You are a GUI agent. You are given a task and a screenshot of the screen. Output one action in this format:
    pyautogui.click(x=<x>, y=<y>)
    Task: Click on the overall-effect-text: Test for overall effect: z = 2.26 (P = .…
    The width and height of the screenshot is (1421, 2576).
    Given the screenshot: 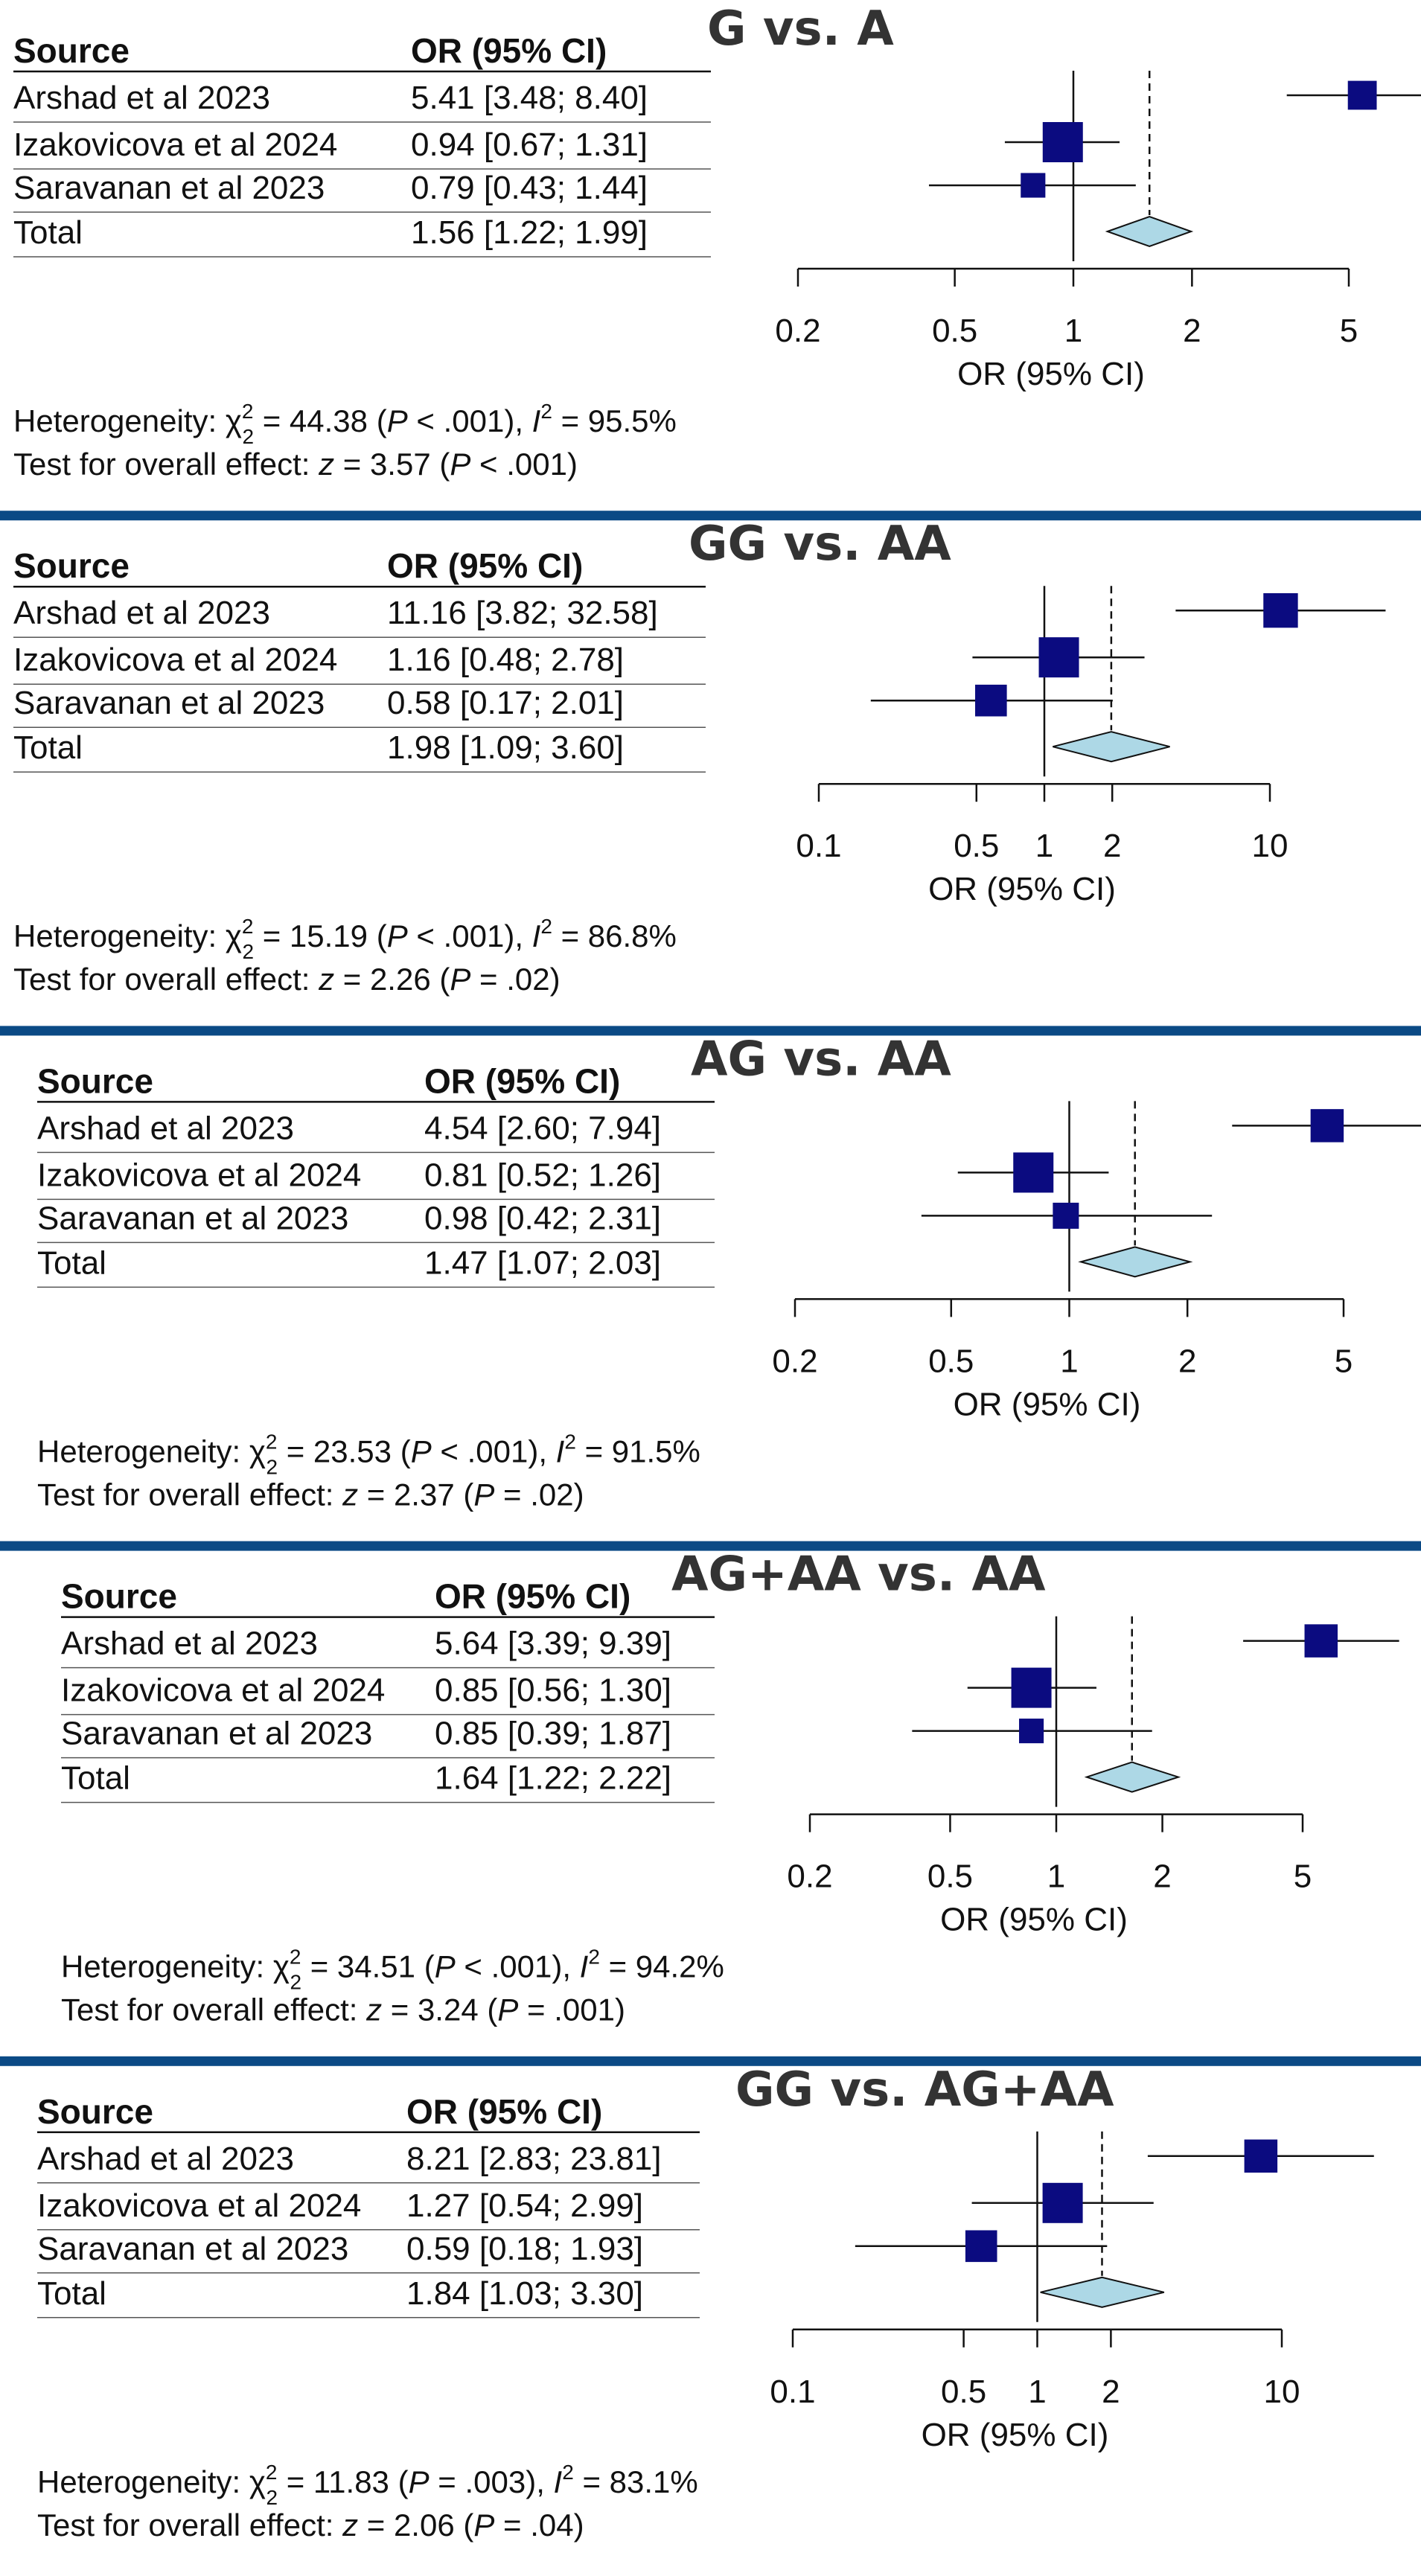 What is the action you would take?
    pyautogui.click(x=287, y=979)
    